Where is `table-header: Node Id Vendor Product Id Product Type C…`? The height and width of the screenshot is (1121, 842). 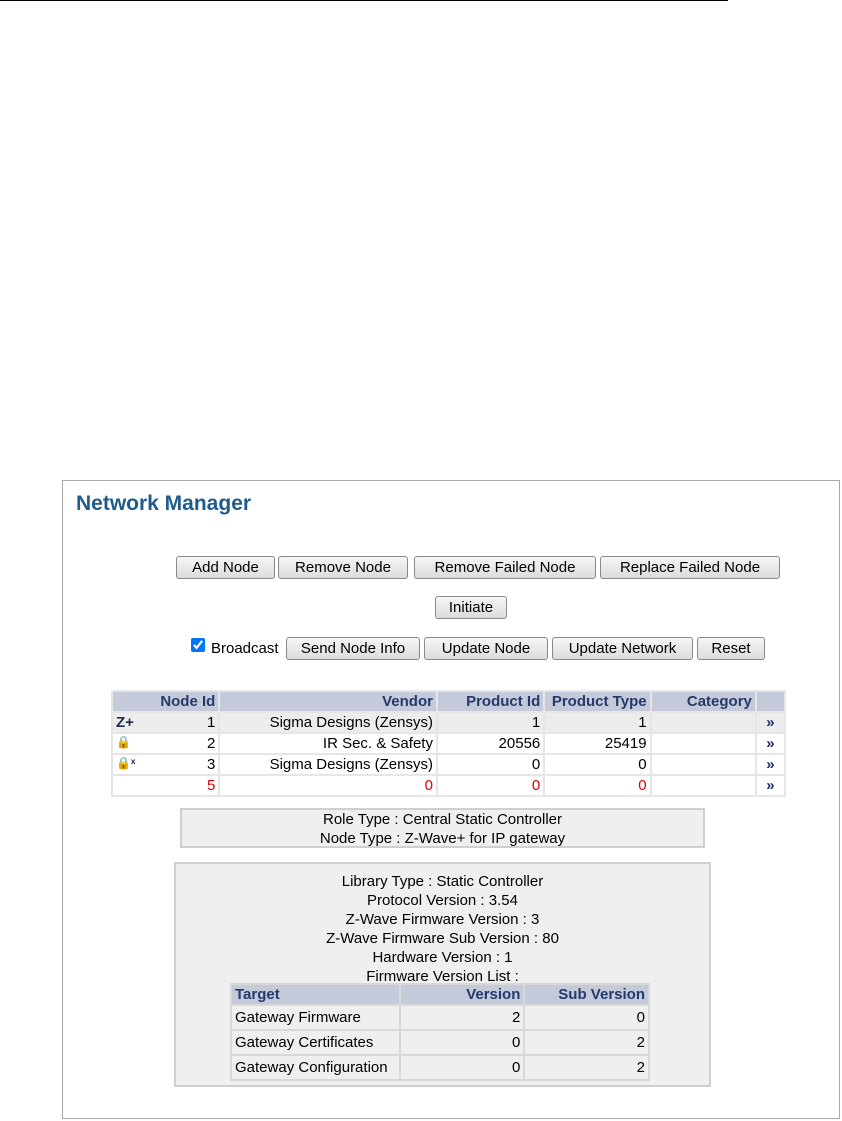 table-header: Node Id Vendor Product Id Product Type C… is located at coordinates (448, 701).